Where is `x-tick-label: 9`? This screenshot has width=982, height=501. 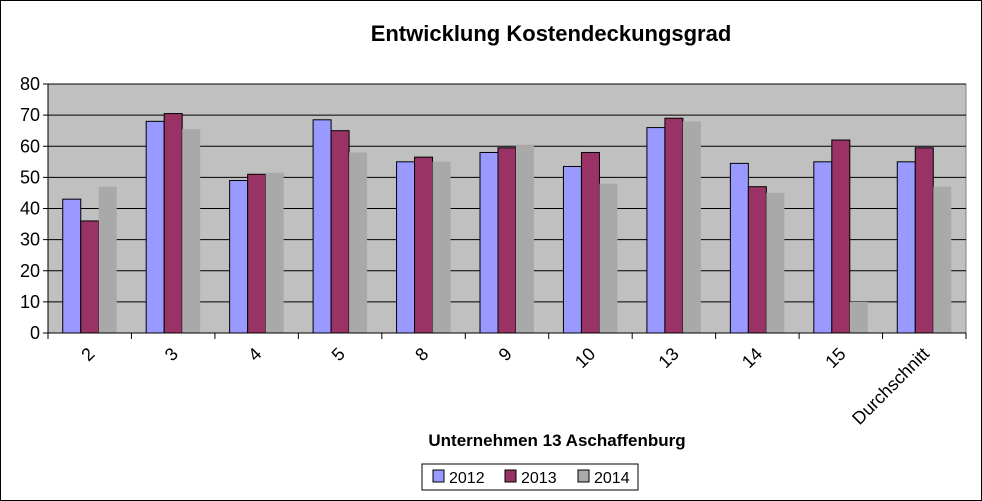
x-tick-label: 9 is located at coordinates (505, 354).